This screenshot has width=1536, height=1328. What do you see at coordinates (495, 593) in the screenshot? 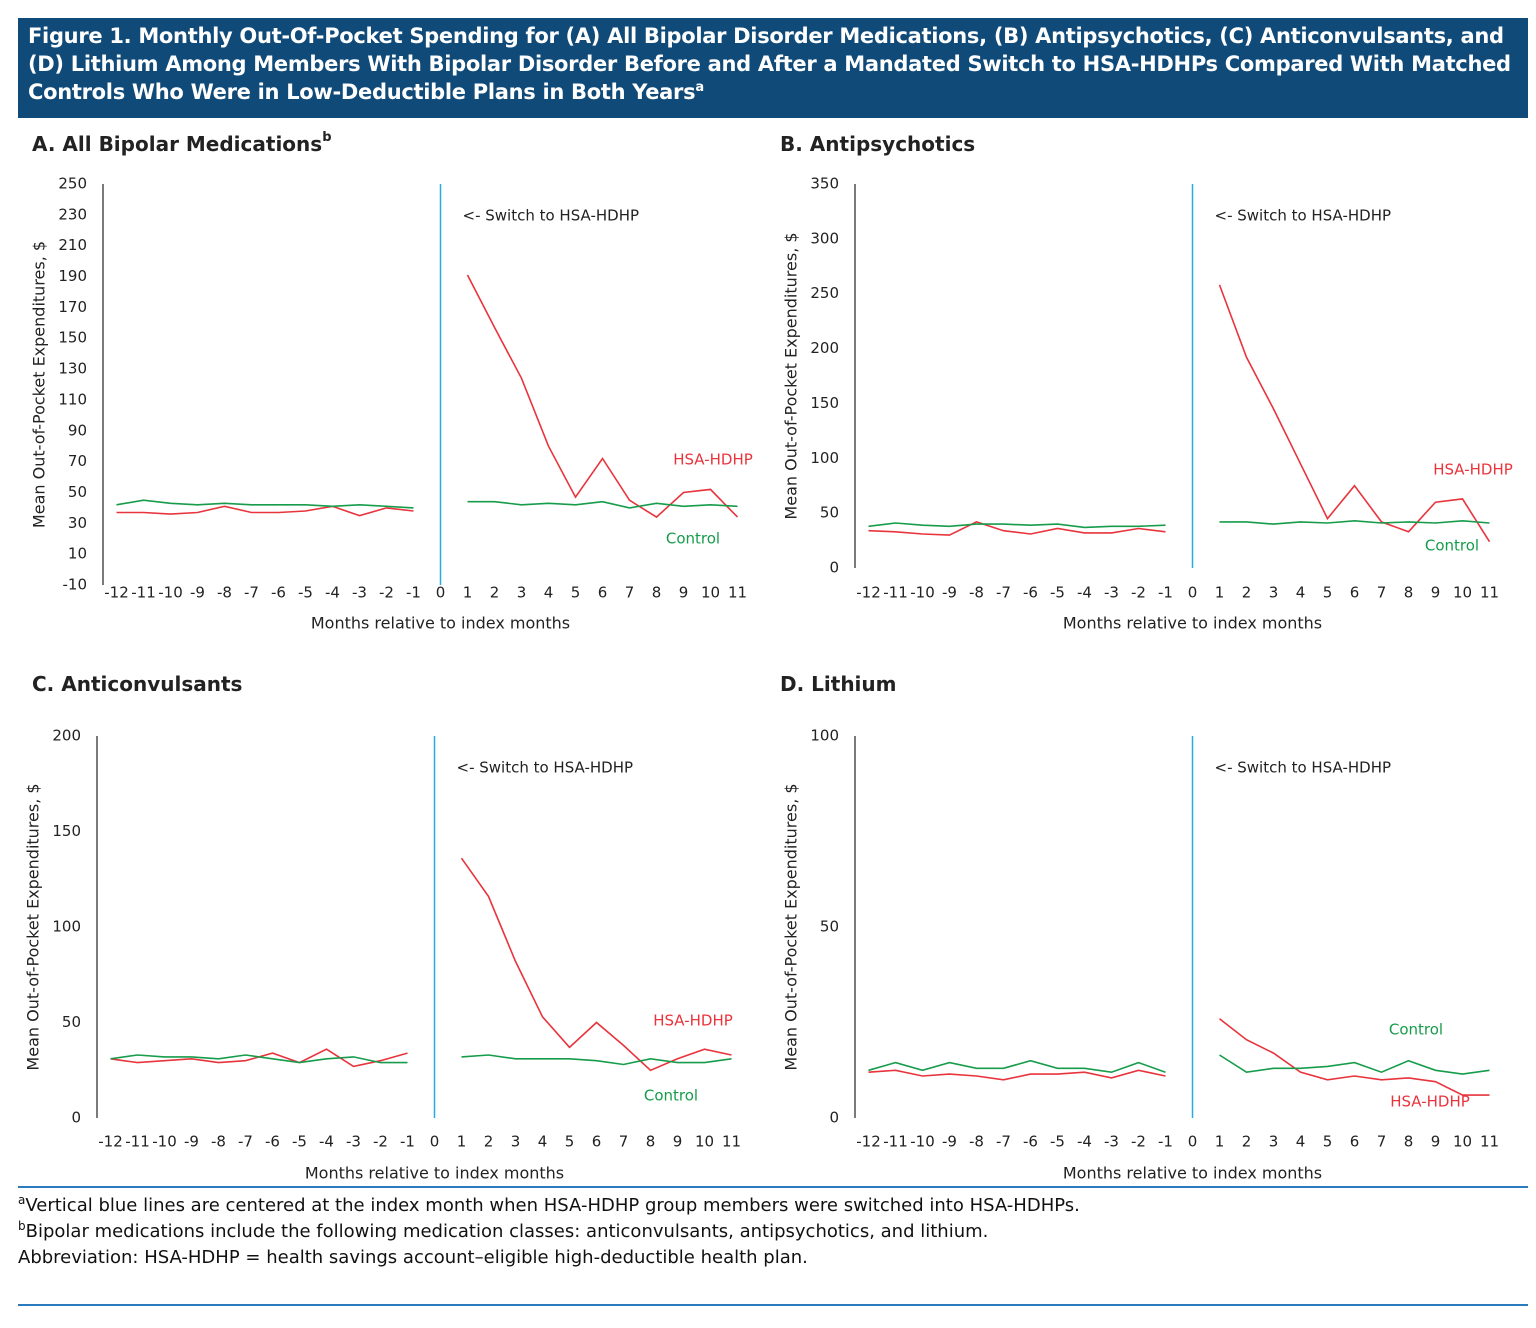
I see `x-tick-label: 2` at bounding box center [495, 593].